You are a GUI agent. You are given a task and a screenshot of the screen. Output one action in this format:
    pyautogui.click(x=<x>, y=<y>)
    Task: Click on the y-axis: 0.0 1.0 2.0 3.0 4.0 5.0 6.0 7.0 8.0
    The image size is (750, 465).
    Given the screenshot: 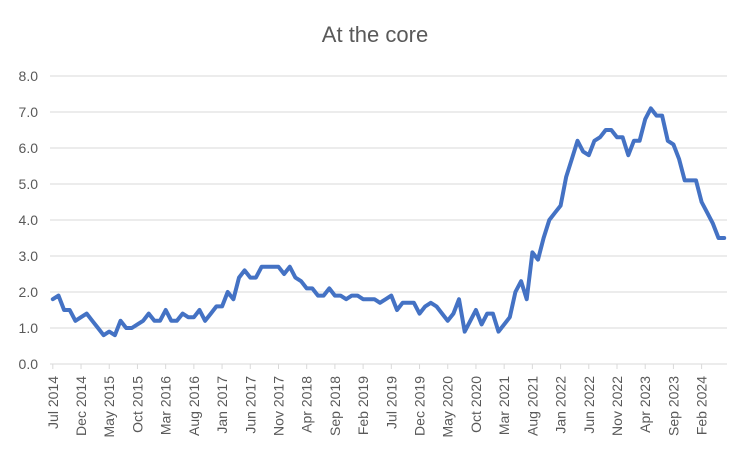 What is the action you would take?
    pyautogui.click(x=29, y=220)
    